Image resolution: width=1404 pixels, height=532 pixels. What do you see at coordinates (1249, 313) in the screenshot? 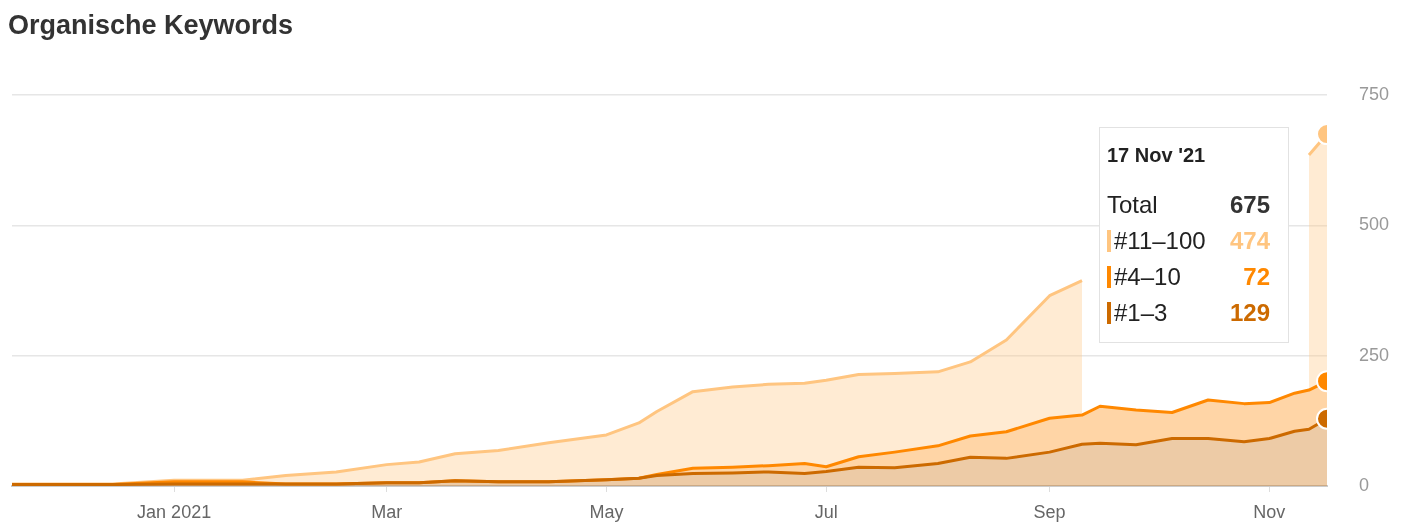
I see `annotation: 129` at bounding box center [1249, 313].